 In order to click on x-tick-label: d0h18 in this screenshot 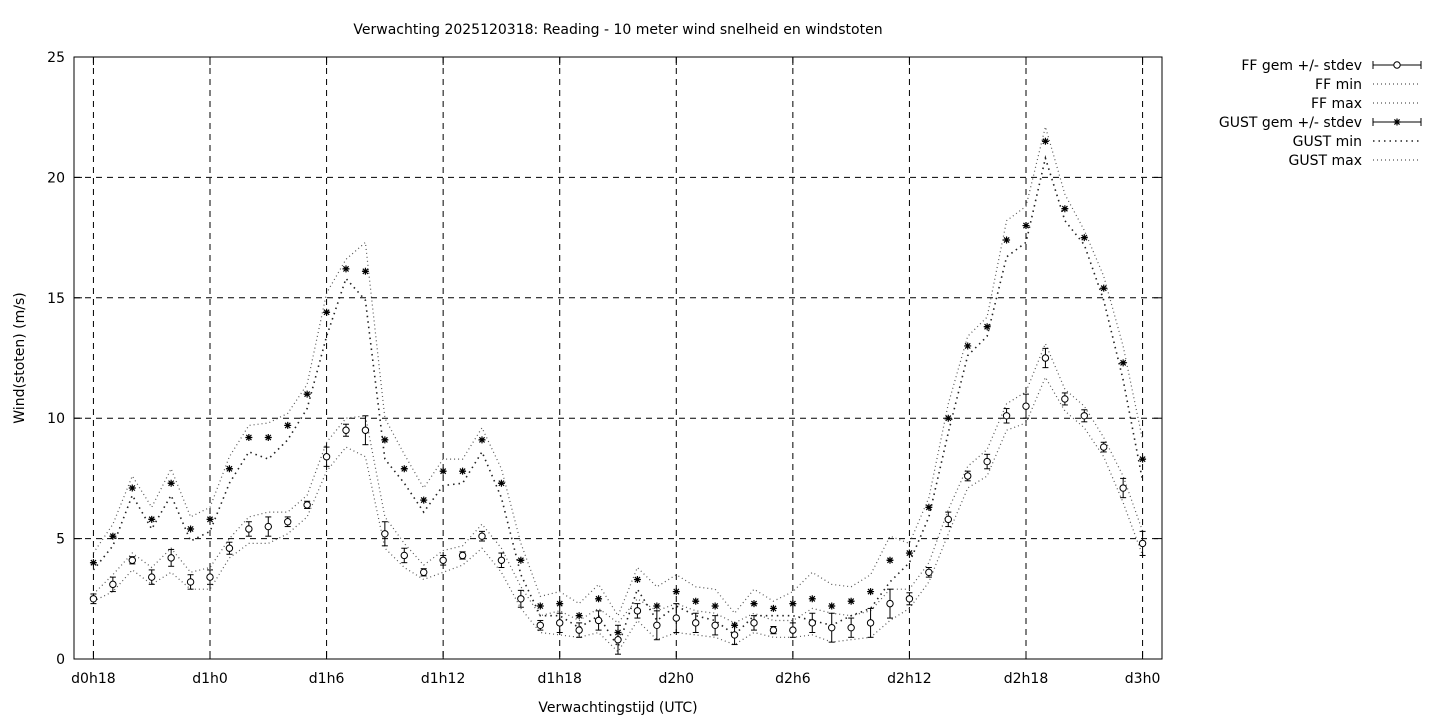, I will do `click(93, 679)`.